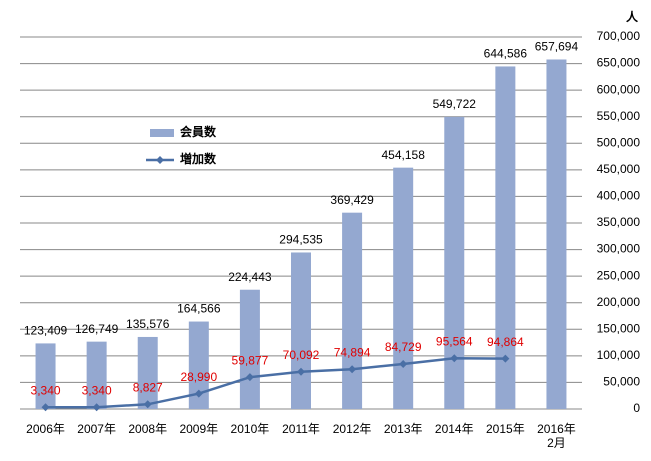 This screenshot has height=461, width=651. What do you see at coordinates (198, 158) in the screenshot?
I see `legend-label: 増加数` at bounding box center [198, 158].